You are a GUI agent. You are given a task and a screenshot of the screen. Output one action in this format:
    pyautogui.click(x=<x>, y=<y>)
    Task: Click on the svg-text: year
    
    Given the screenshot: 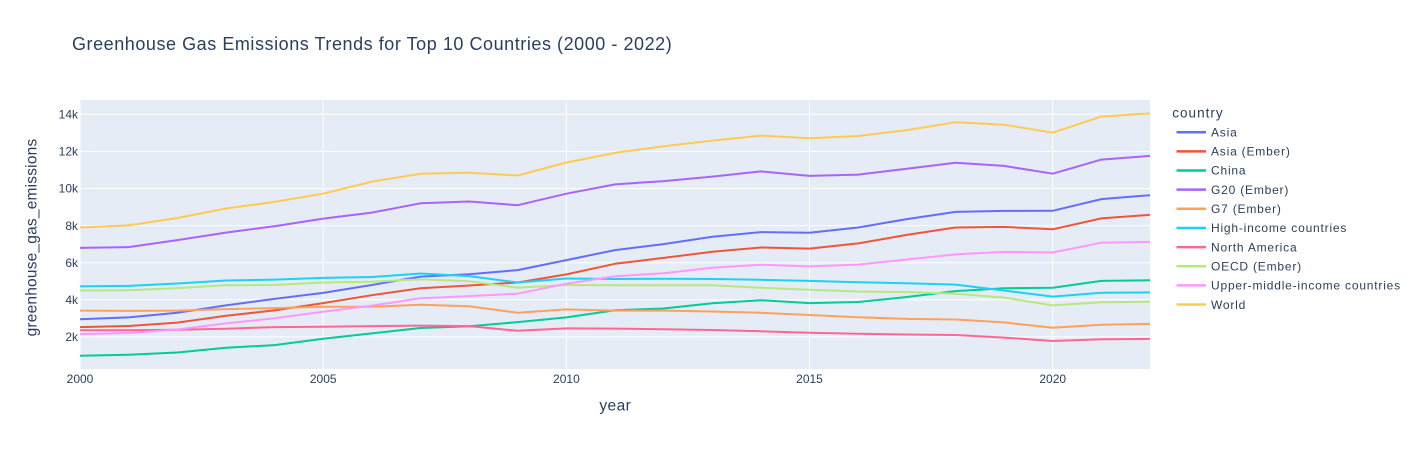 What is the action you would take?
    pyautogui.click(x=615, y=405)
    